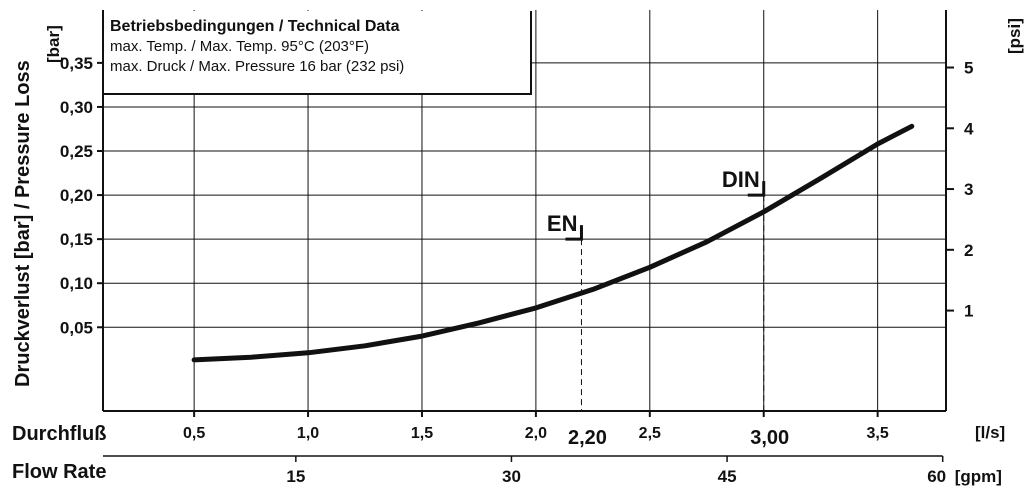 The image size is (1034, 491). I want to click on x-axis-label: Durchfluß, so click(59, 434).